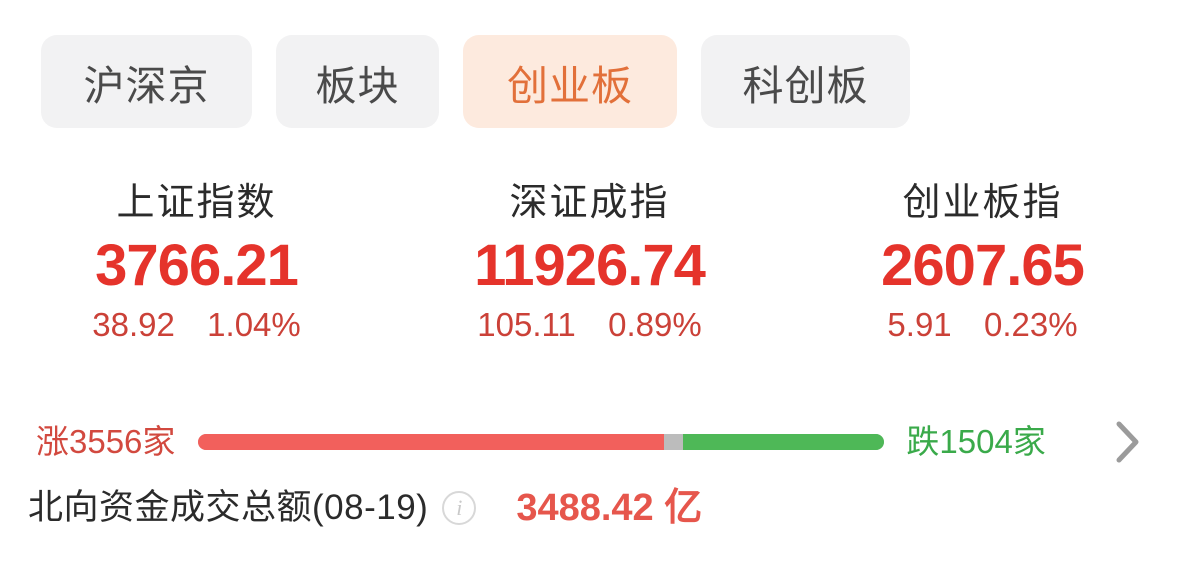  What do you see at coordinates (590, 265) in the screenshot?
I see `index-value: 11926.74` at bounding box center [590, 265].